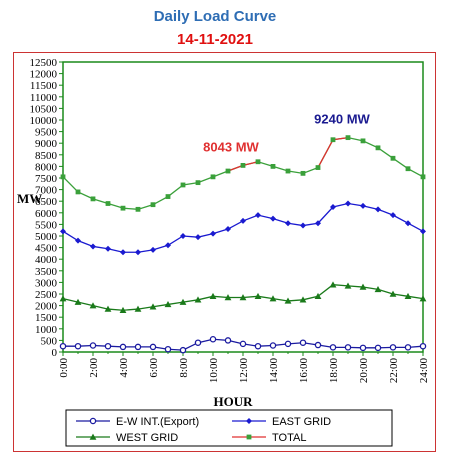 The image size is (450, 461). Describe the element at coordinates (229, 428) in the screenshot. I see `legend-box` at that location.